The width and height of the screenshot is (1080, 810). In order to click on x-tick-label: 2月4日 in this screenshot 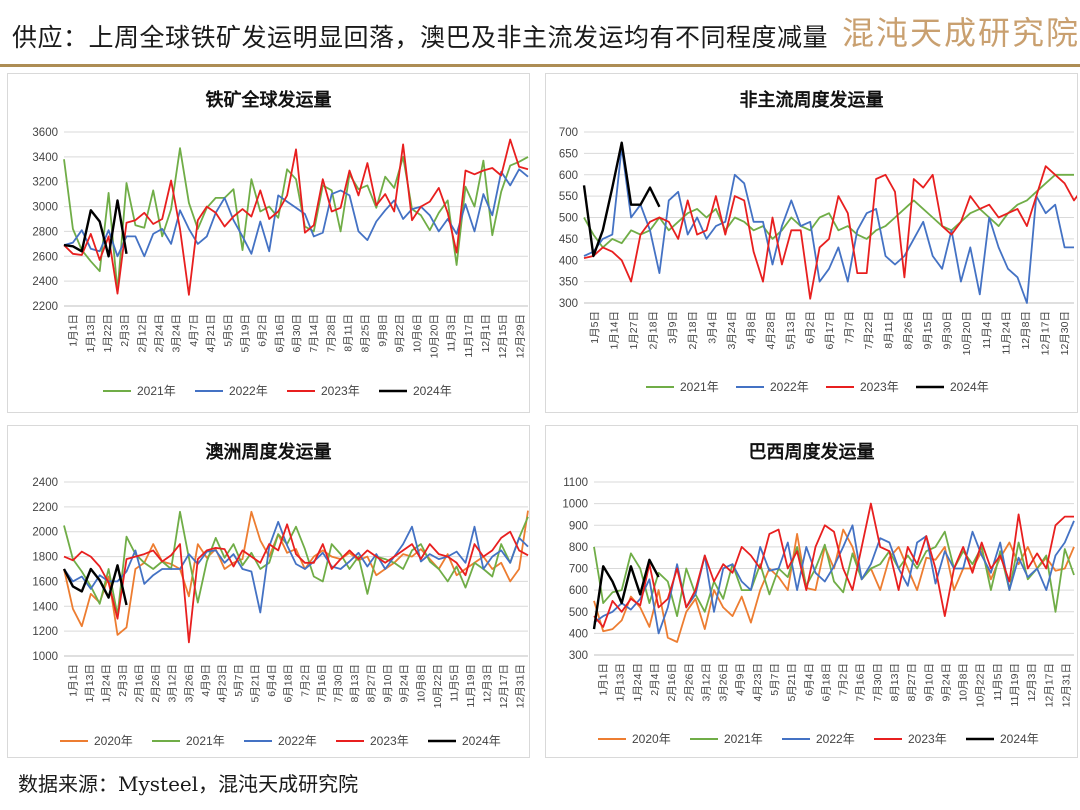, I will do `click(655, 679)`.